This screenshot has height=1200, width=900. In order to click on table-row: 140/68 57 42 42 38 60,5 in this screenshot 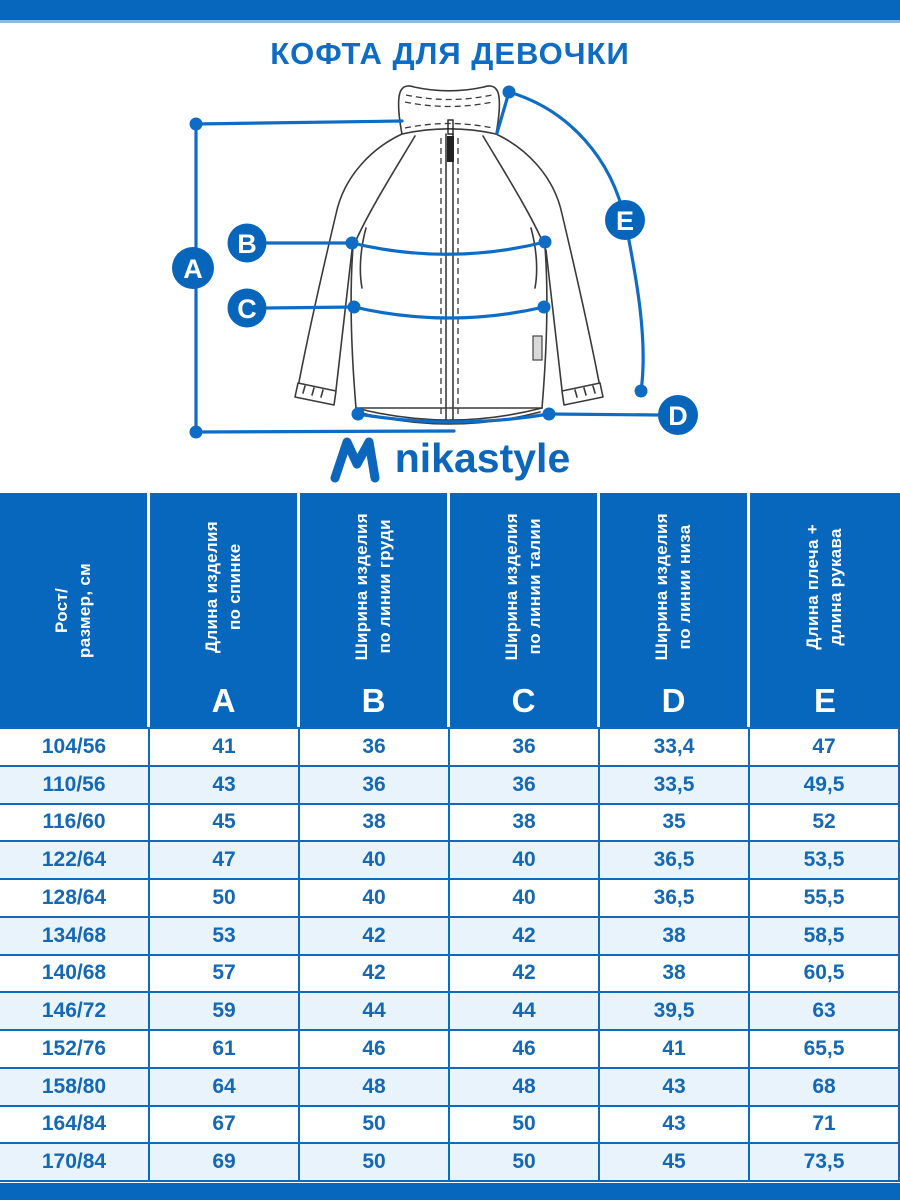, I will do `click(450, 972)`.